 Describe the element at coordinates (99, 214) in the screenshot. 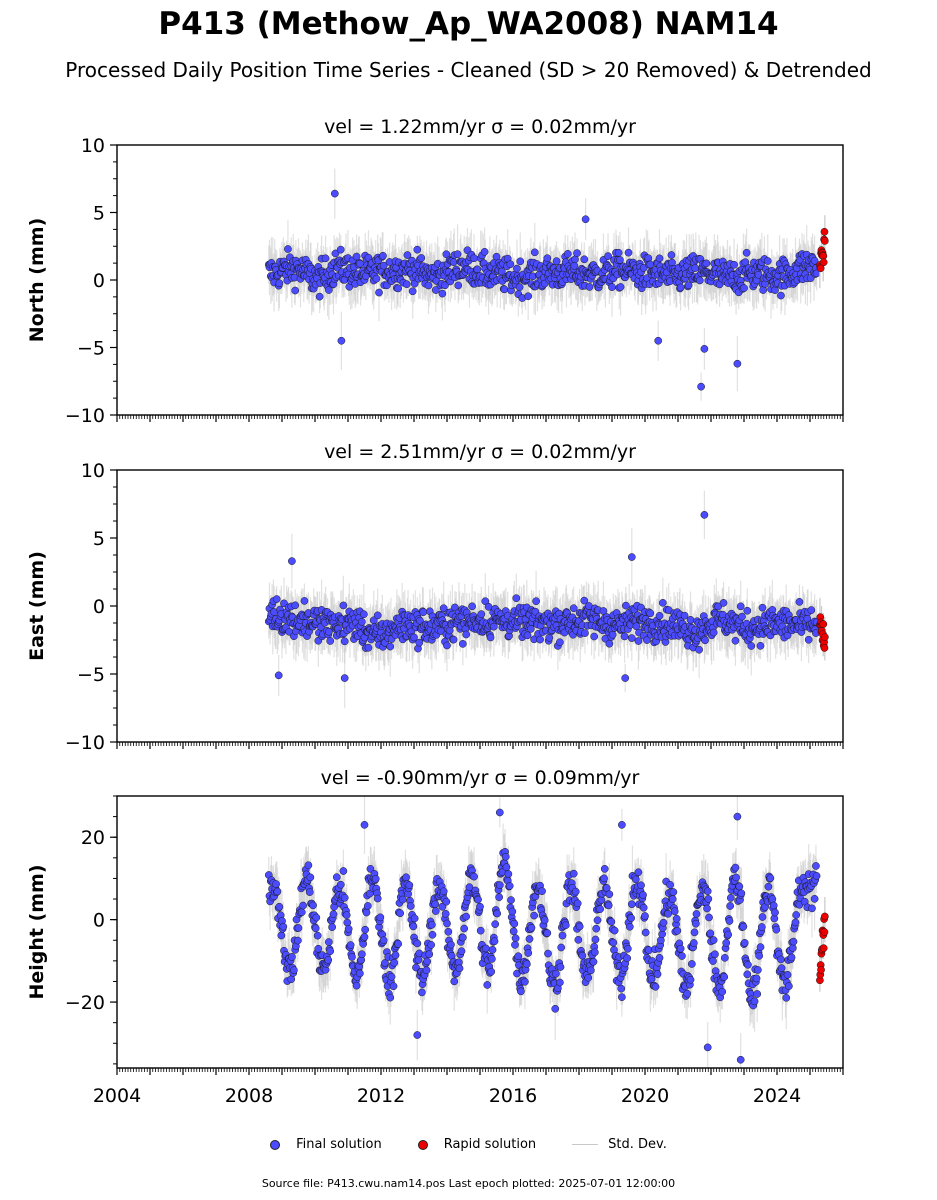

I see `y-tick-label: 5` at that location.